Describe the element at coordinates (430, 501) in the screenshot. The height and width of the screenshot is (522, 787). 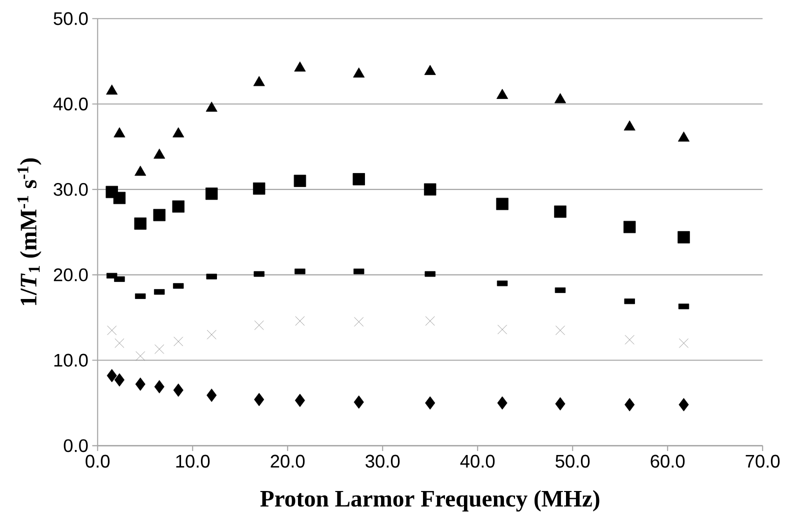
I see `x-axis-title: Proton Larmor Frequency (MHz)` at that location.